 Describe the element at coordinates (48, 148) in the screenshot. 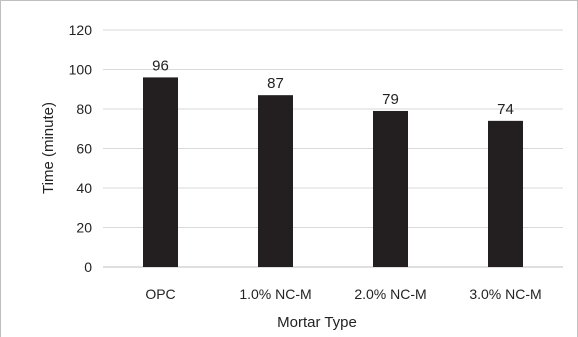

I see `y-axis-title: Time (minute)` at that location.